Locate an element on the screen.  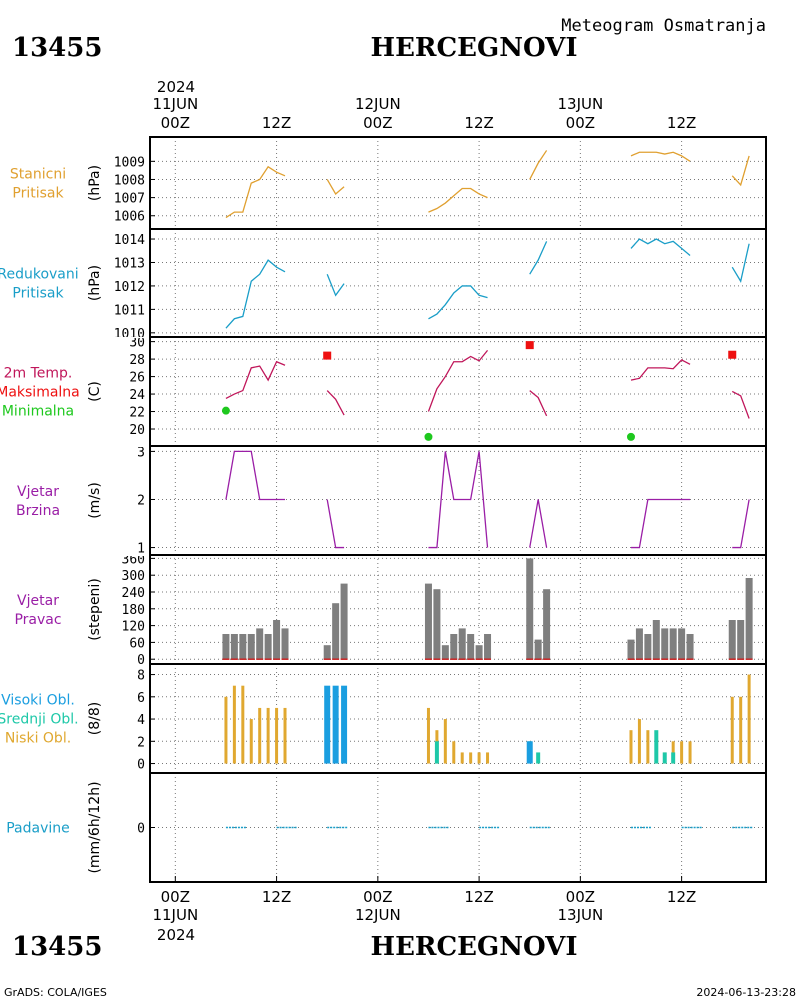
panel-label-line: Redukovani is located at coordinates (39, 275).